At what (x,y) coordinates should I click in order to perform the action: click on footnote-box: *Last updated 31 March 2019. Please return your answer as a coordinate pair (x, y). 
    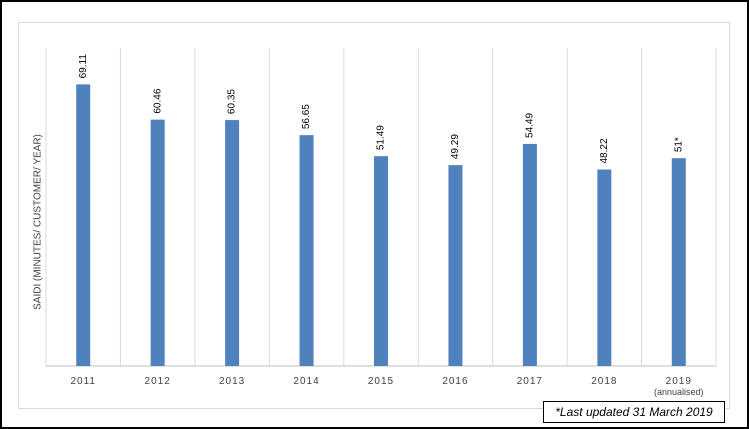
    Looking at the image, I should click on (634, 412).